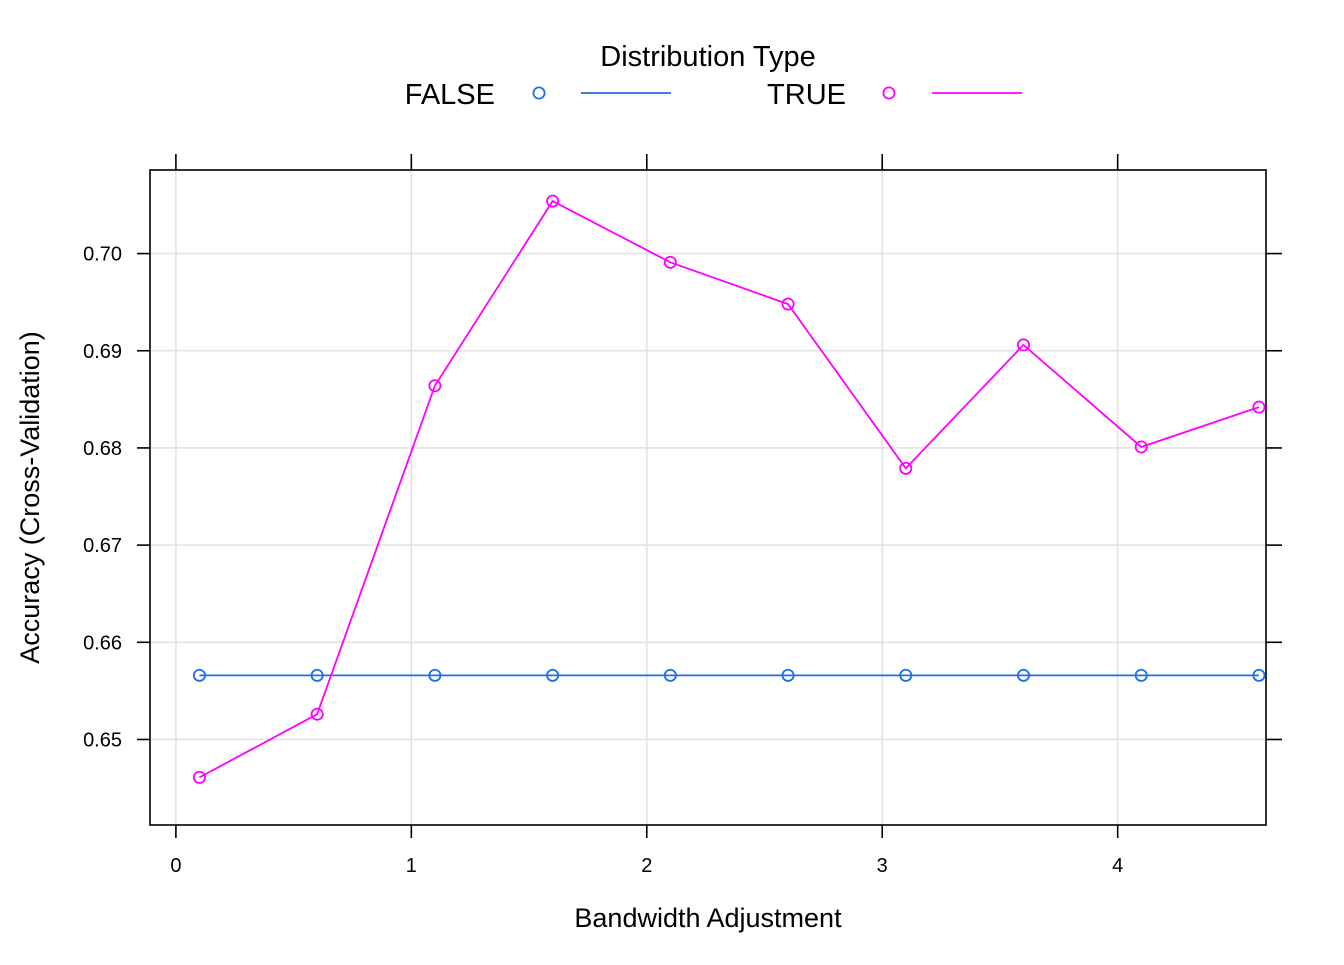 Image resolution: width=1344 pixels, height=965 pixels. Describe the element at coordinates (646, 866) in the screenshot. I see `x-tick-label: 2` at that location.